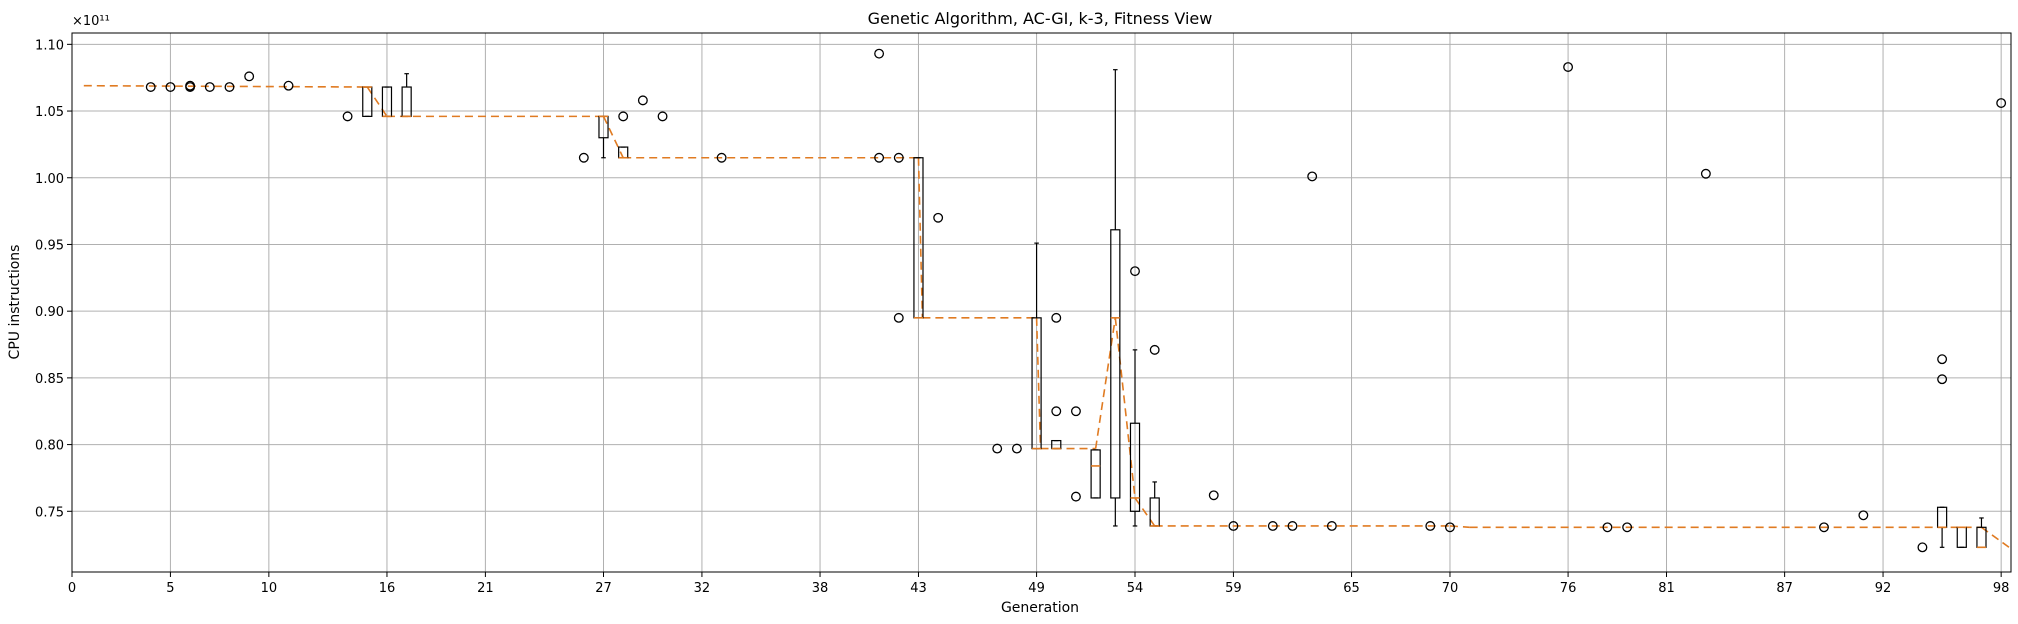 This screenshot has height=624, width=2018. Describe the element at coordinates (820, 588) in the screenshot. I see `x-tick-label: 38` at that location.